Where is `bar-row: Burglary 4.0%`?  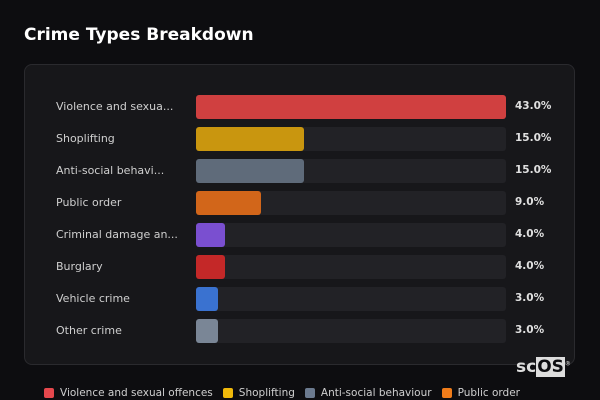 bar-row: Burglary 4.0% is located at coordinates (299, 267).